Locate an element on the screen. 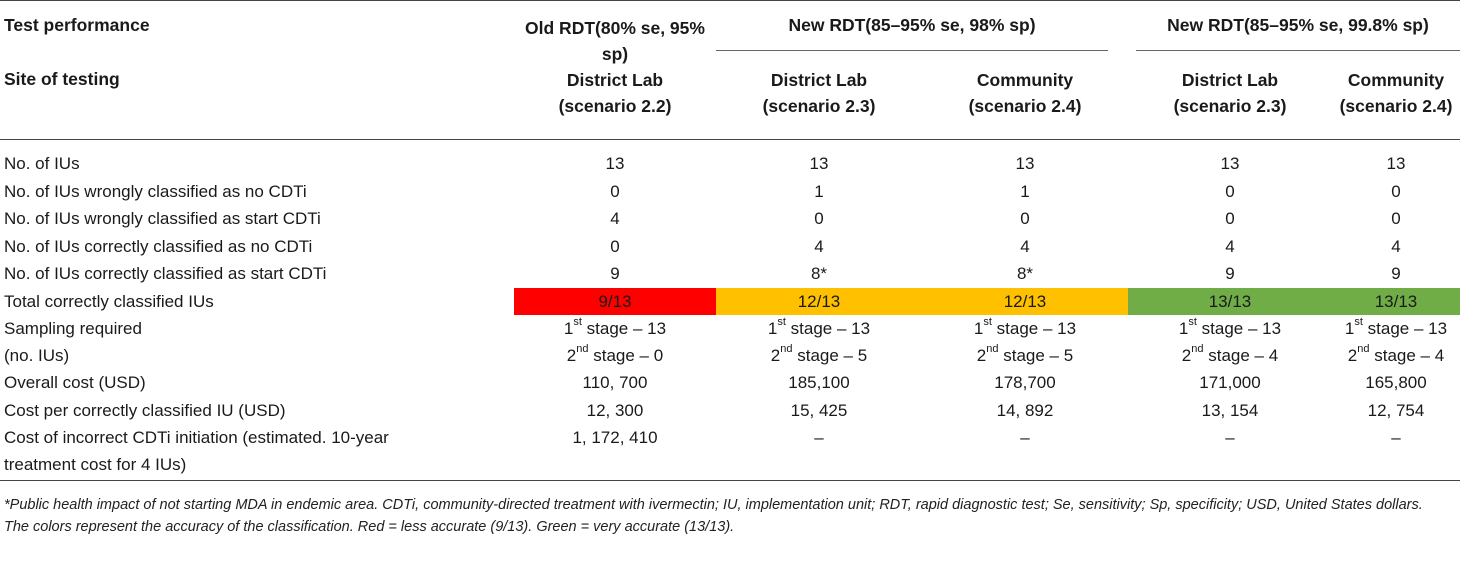  table-row: No. of IUs 13 13 13 13 13 is located at coordinates (730, 164).